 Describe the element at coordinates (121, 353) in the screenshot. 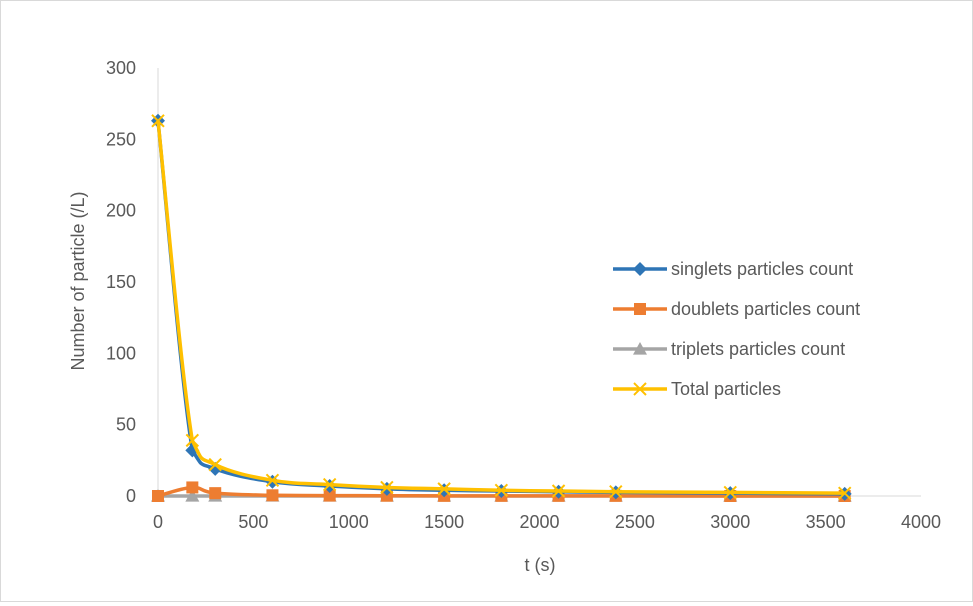

I see `y-tick-label: 100` at that location.